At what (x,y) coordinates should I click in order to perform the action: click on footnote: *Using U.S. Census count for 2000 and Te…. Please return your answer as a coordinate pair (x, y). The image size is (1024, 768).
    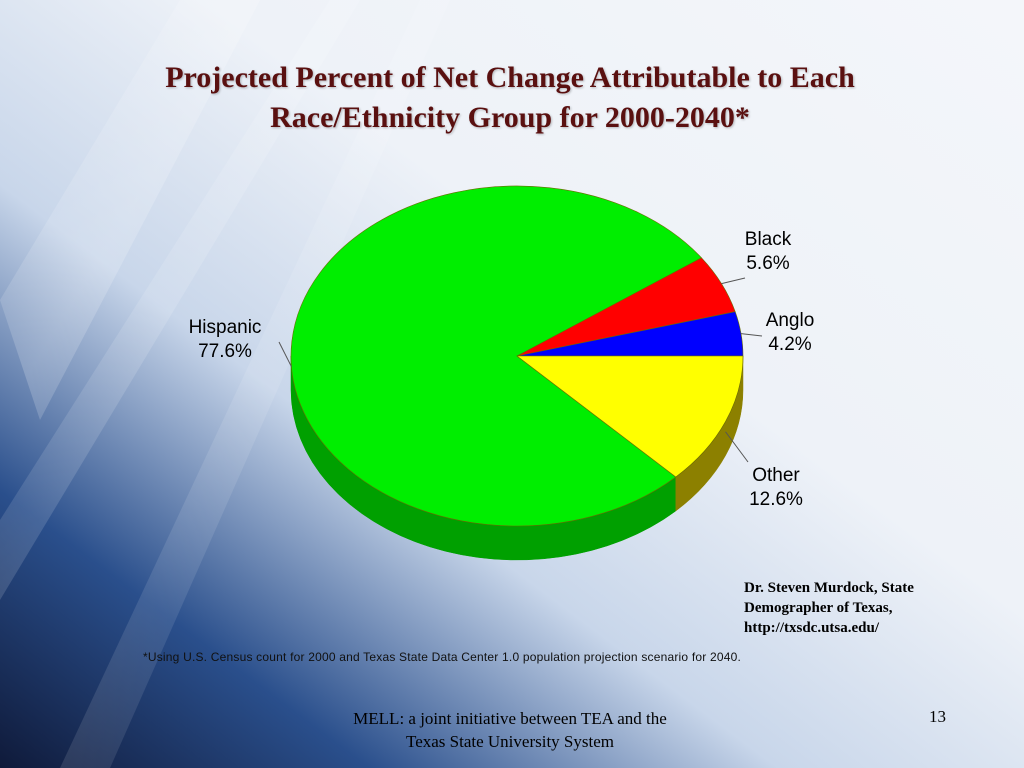
    Looking at the image, I should click on (442, 657).